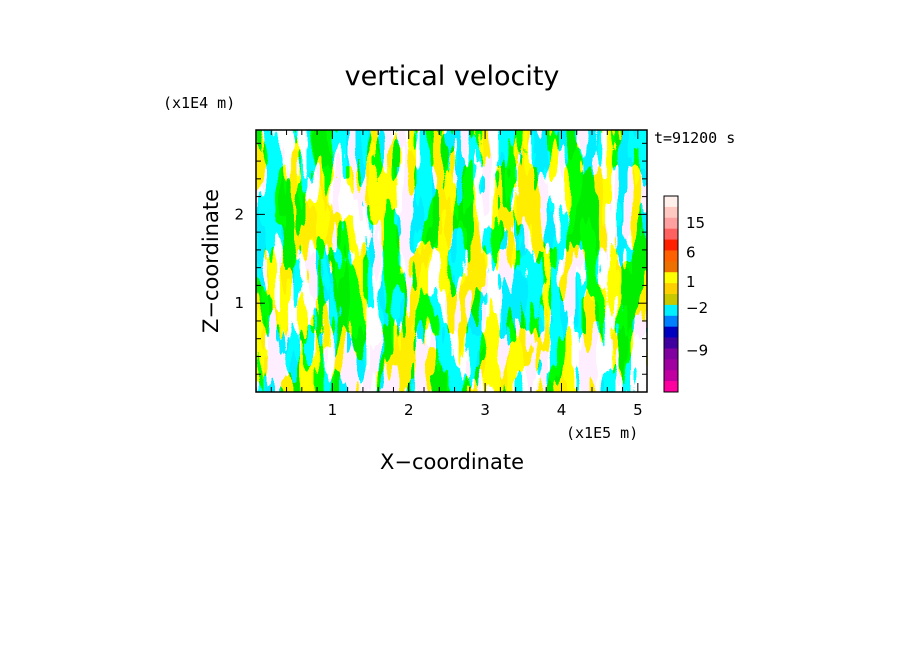 The image size is (904, 654). Describe the element at coordinates (409, 410) in the screenshot. I see `x-tick-label: 2` at that location.